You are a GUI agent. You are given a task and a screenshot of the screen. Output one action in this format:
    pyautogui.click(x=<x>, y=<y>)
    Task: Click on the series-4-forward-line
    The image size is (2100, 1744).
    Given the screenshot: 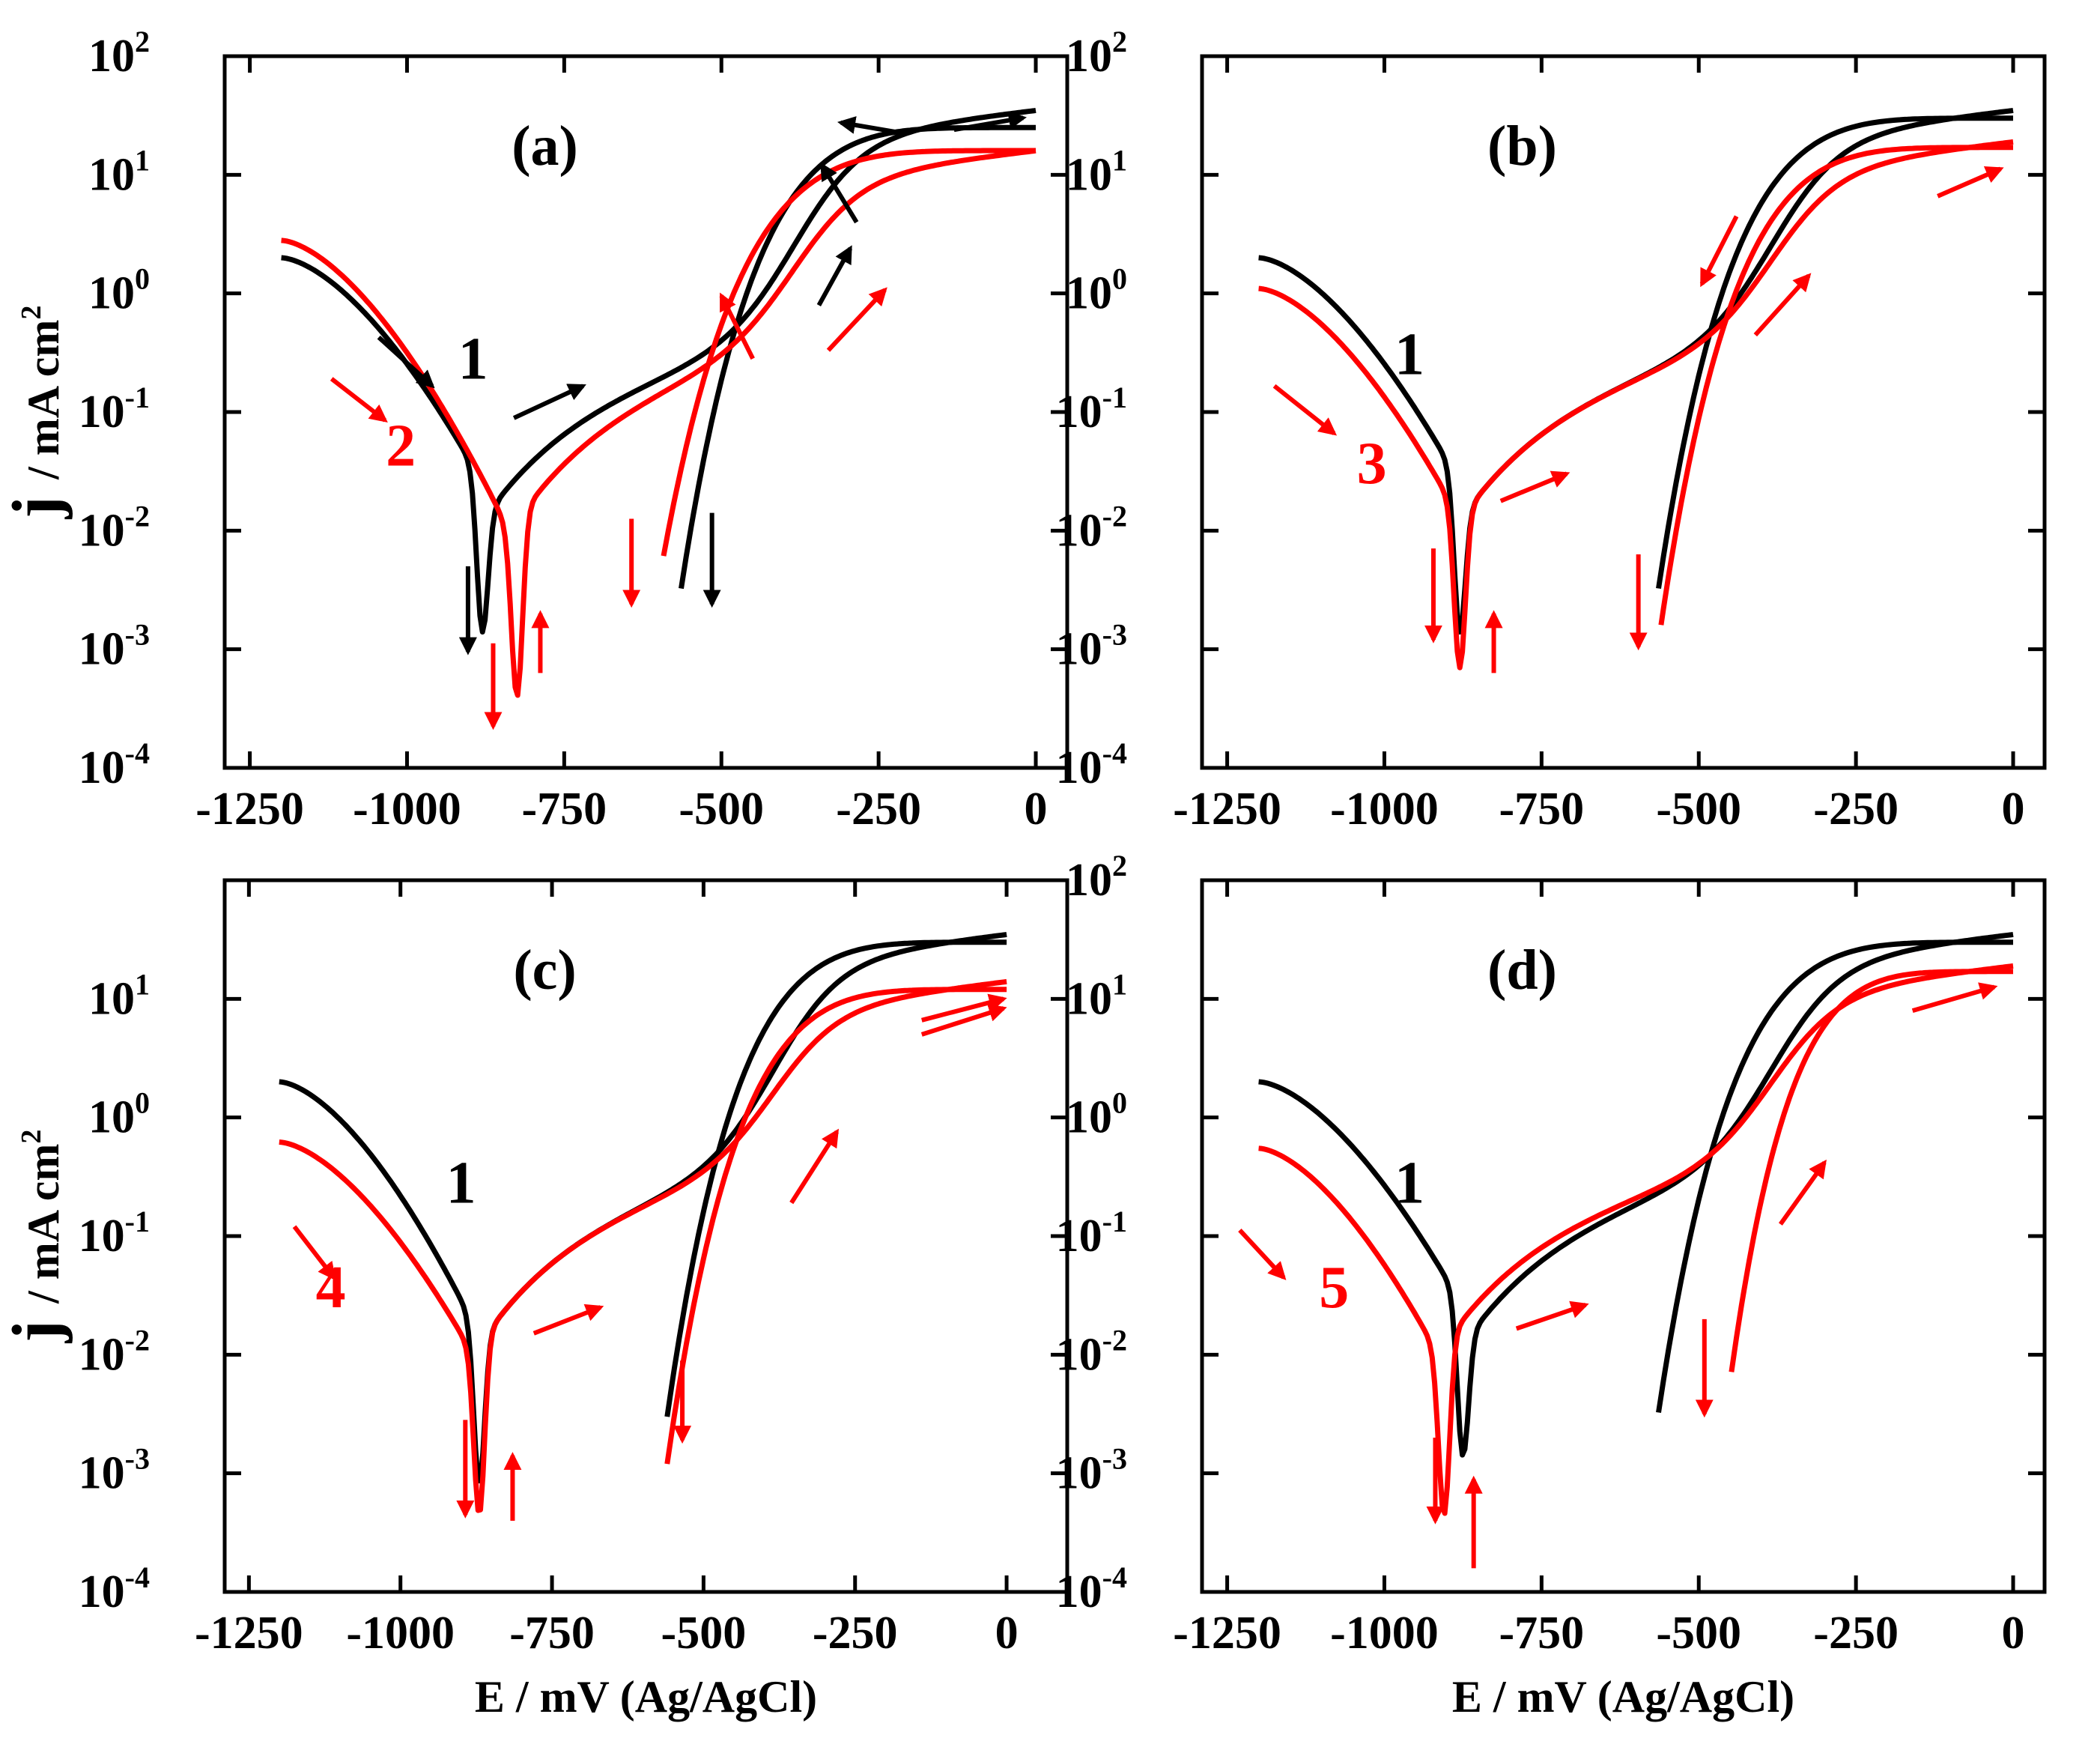 What is the action you would take?
    pyautogui.click(x=643, y=1245)
    